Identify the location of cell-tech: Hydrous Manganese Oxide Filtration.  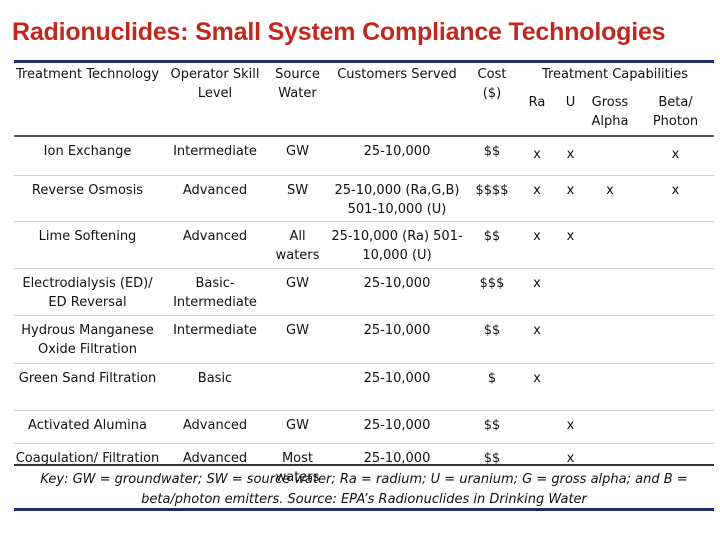
(87, 340).